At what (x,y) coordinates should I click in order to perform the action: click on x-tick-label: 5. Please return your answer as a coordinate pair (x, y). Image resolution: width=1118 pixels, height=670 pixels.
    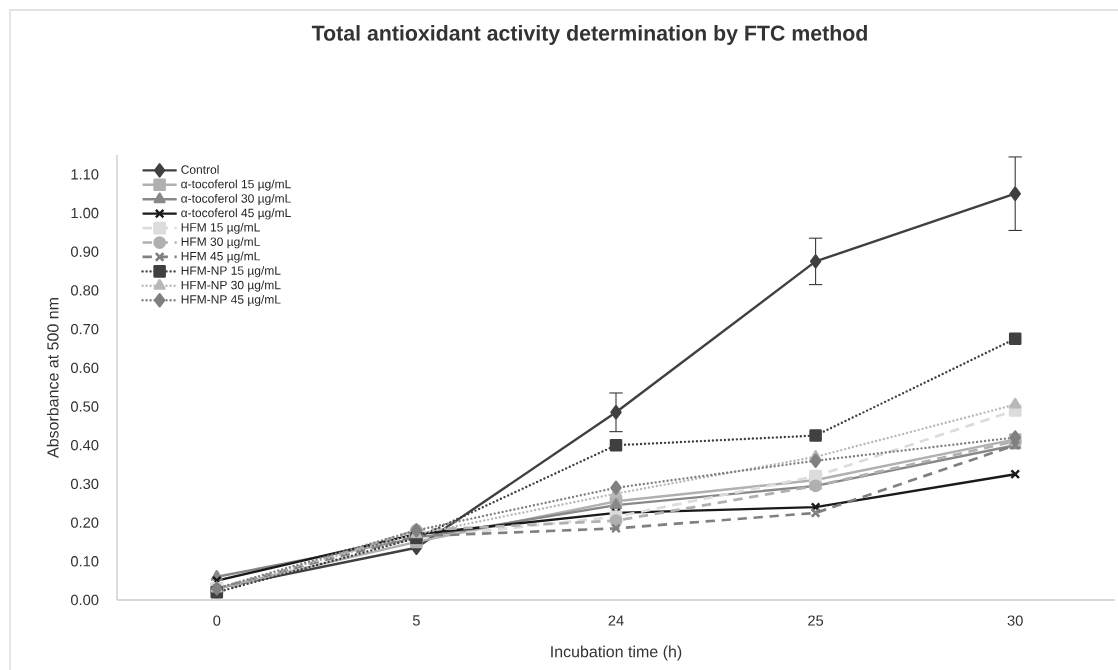
    Looking at the image, I should click on (416, 620).